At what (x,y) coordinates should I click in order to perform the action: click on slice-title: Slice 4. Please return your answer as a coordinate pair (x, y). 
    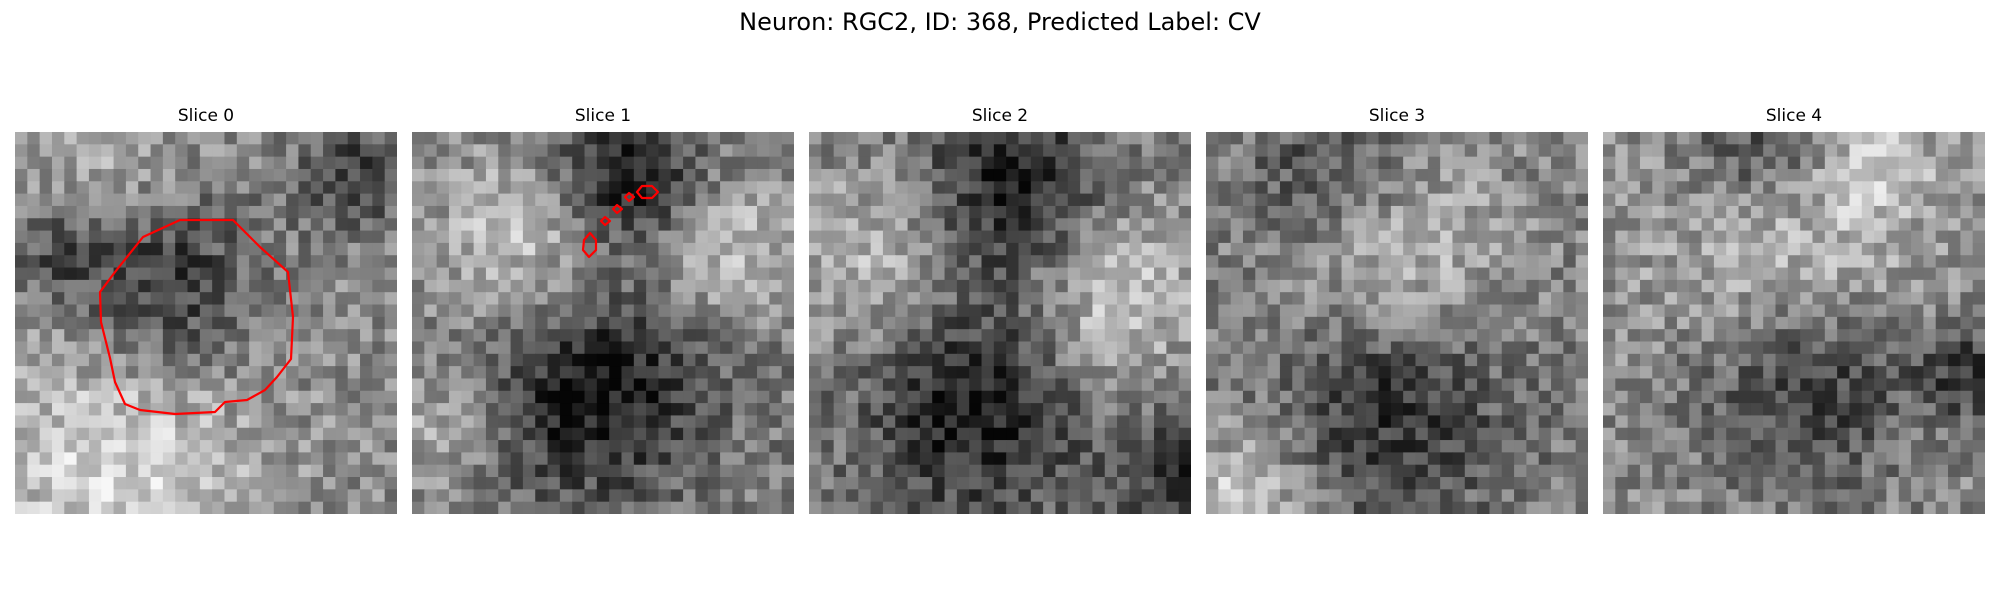
    Looking at the image, I should click on (1794, 116).